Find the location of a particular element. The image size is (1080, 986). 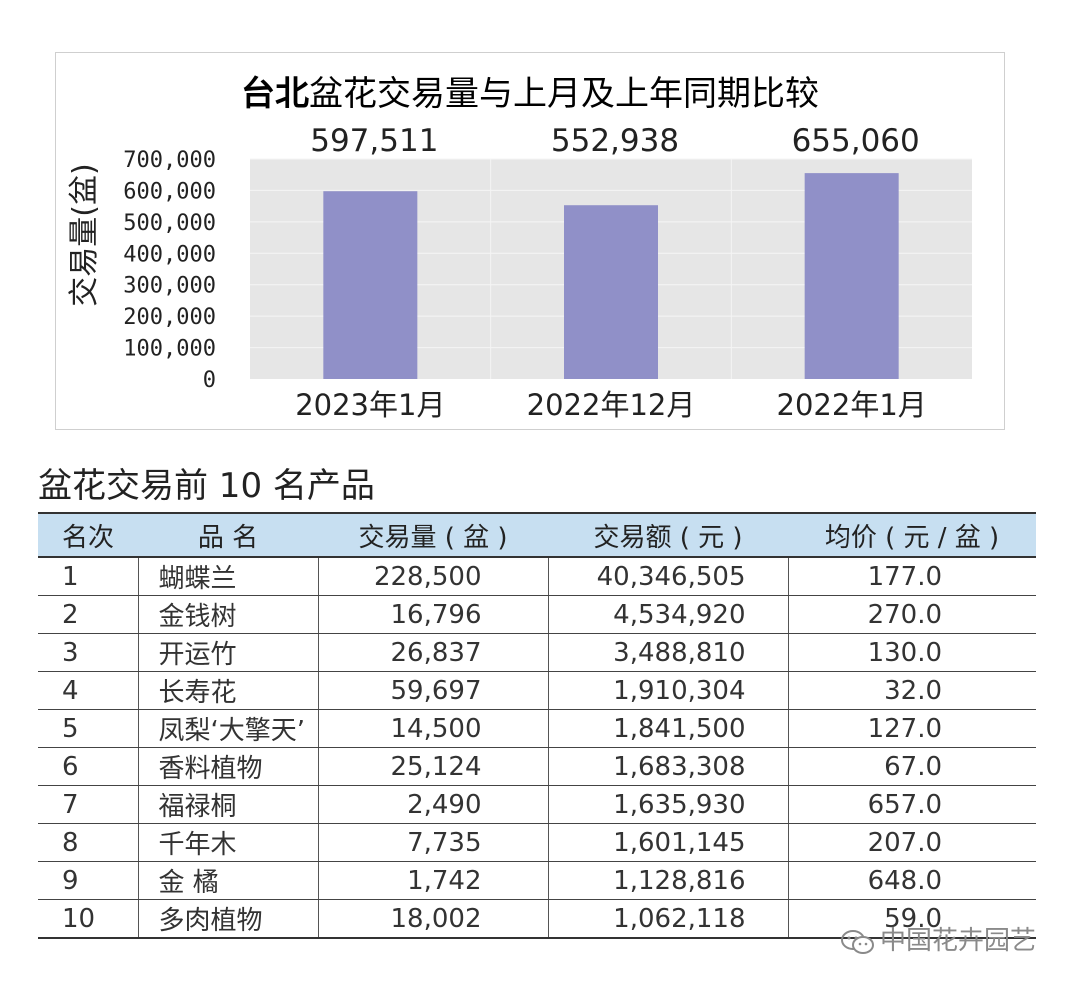

data-label: 552,938 is located at coordinates (615, 141).